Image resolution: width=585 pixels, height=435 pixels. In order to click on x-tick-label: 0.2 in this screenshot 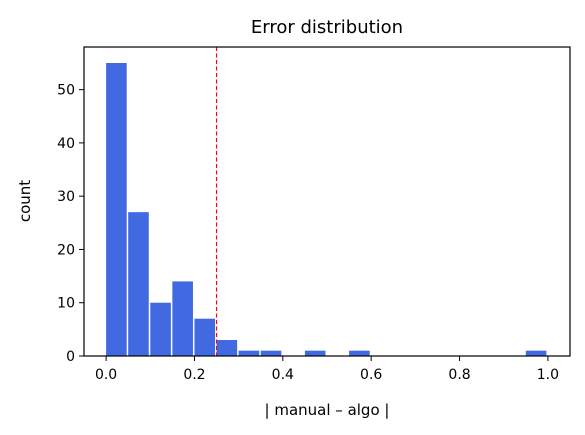, I will do `click(194, 375)`.